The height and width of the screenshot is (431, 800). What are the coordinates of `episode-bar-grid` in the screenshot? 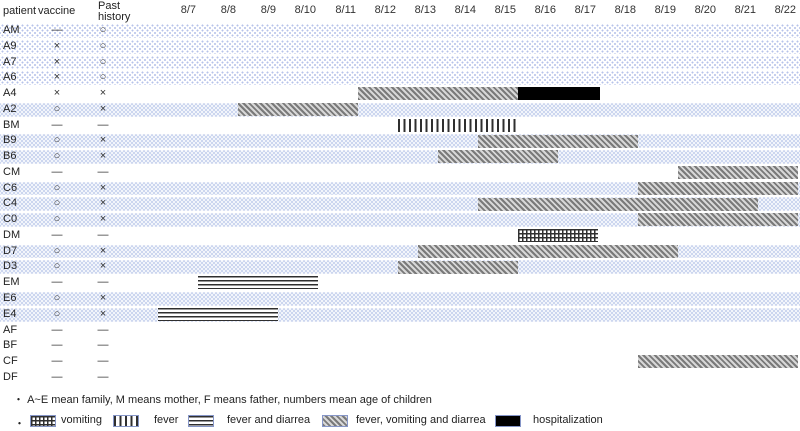 It's located at (558, 236).